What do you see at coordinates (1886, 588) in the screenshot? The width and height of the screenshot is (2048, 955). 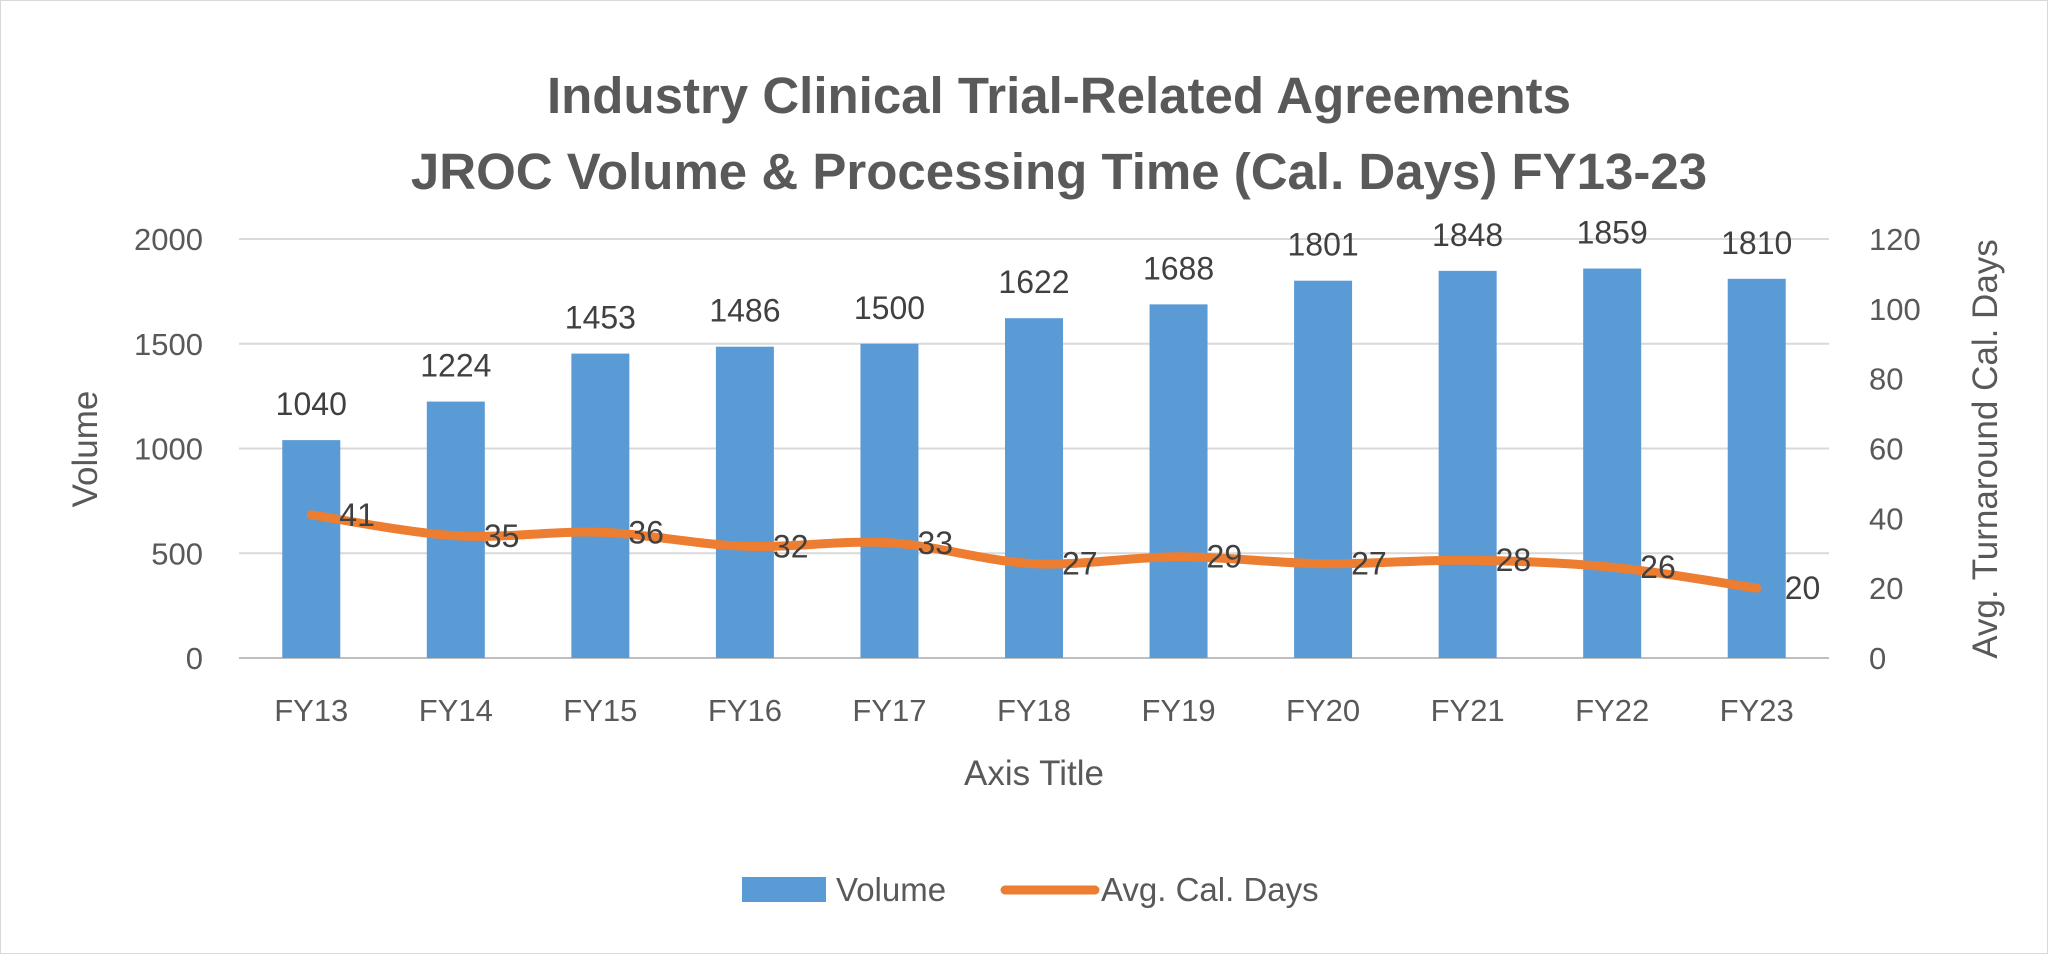 I see `y2-tick-label: 20` at bounding box center [1886, 588].